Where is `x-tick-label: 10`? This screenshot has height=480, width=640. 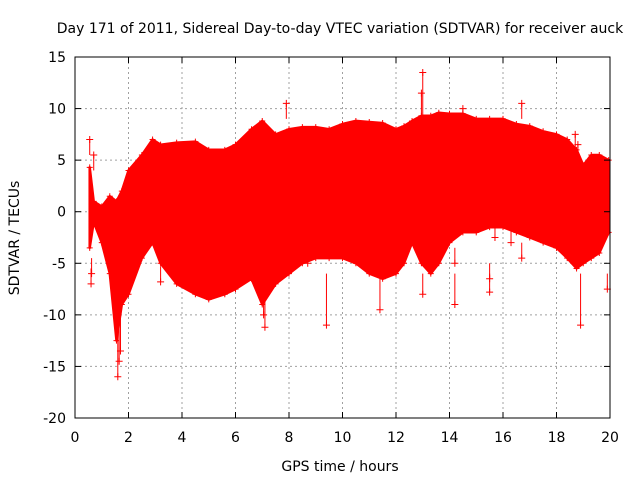 x-tick-label: 10 is located at coordinates (343, 438).